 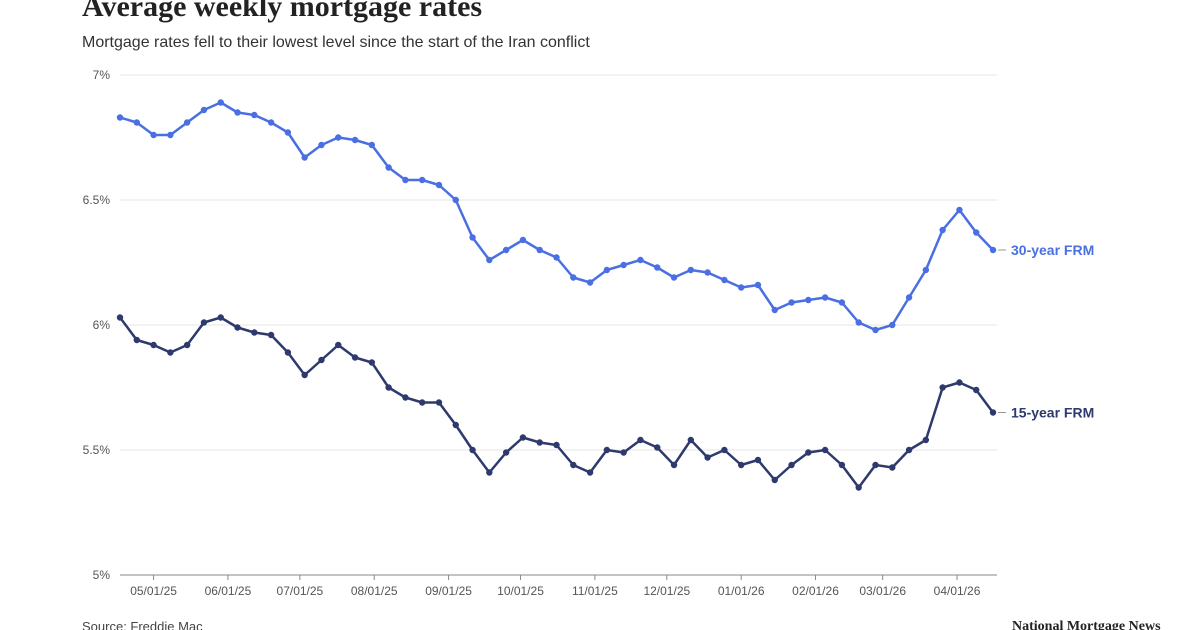 What do you see at coordinates (520, 591) in the screenshot?
I see `x-tick-label: 10/01/25` at bounding box center [520, 591].